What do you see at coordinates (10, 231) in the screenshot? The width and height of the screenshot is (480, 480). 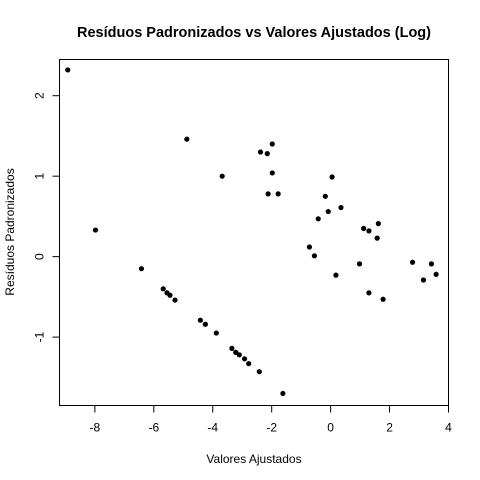 I see `y-axis-label: Resíduos Padronizados` at bounding box center [10, 231].